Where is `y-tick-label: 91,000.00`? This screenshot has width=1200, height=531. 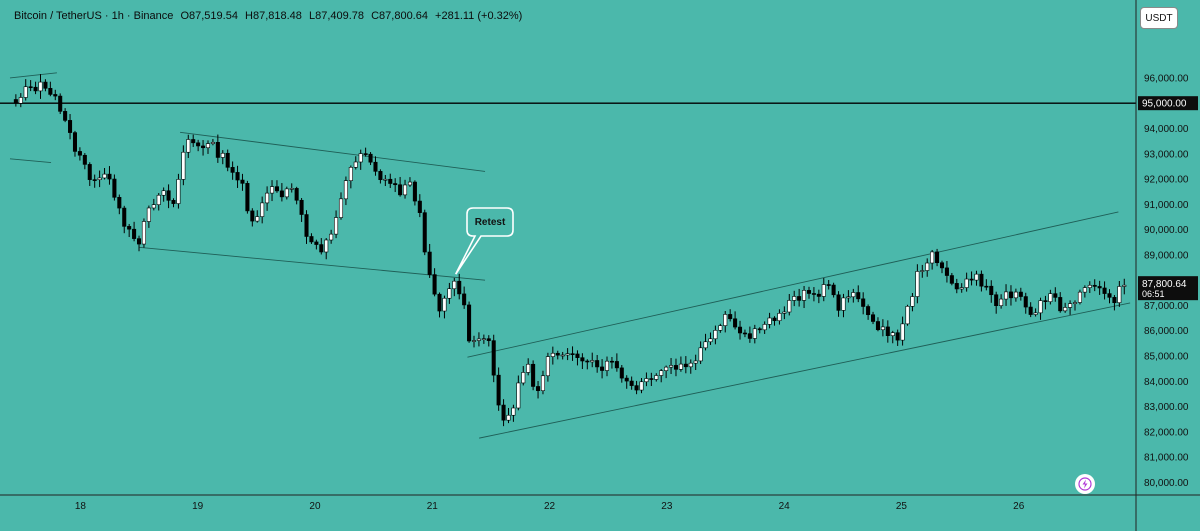
y-tick-label: 91,000.00 is located at coordinates (1166, 205).